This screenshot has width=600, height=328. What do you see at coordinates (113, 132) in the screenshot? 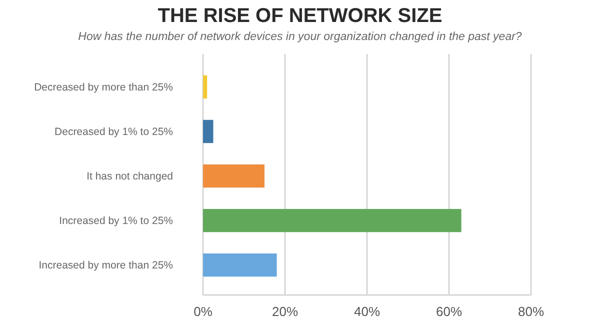
I see `y-tick-label: Decreased by 1% to 25%` at bounding box center [113, 132].